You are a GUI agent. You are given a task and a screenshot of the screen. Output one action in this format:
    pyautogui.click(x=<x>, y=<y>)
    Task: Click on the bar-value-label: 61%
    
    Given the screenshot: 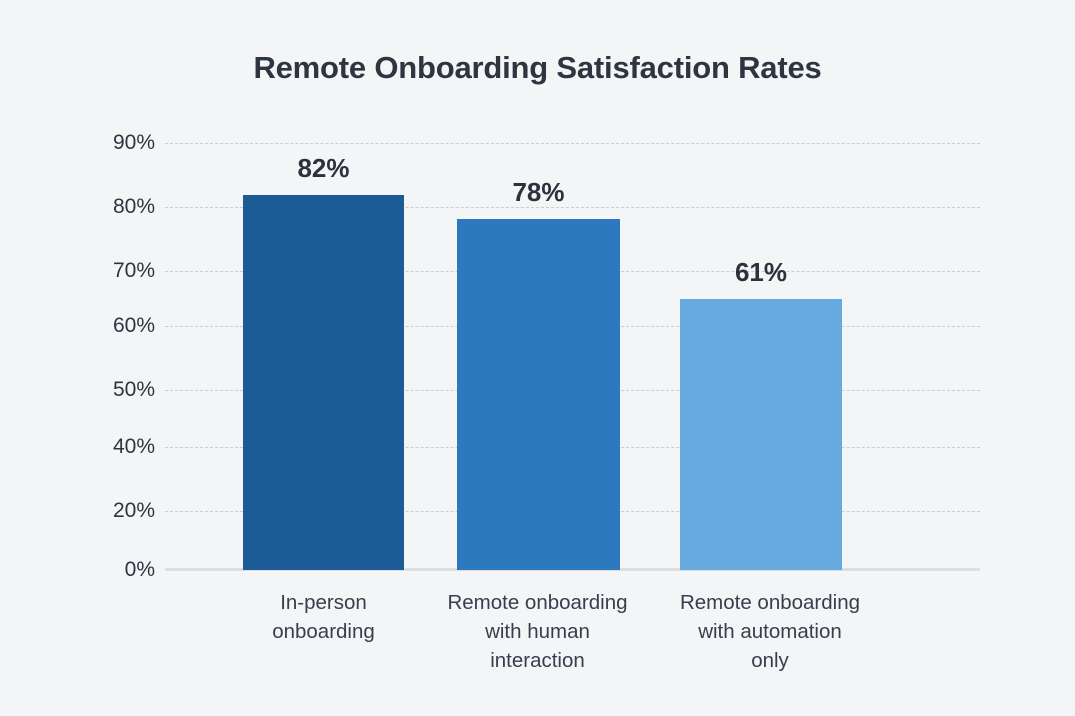 What is the action you would take?
    pyautogui.click(x=761, y=272)
    